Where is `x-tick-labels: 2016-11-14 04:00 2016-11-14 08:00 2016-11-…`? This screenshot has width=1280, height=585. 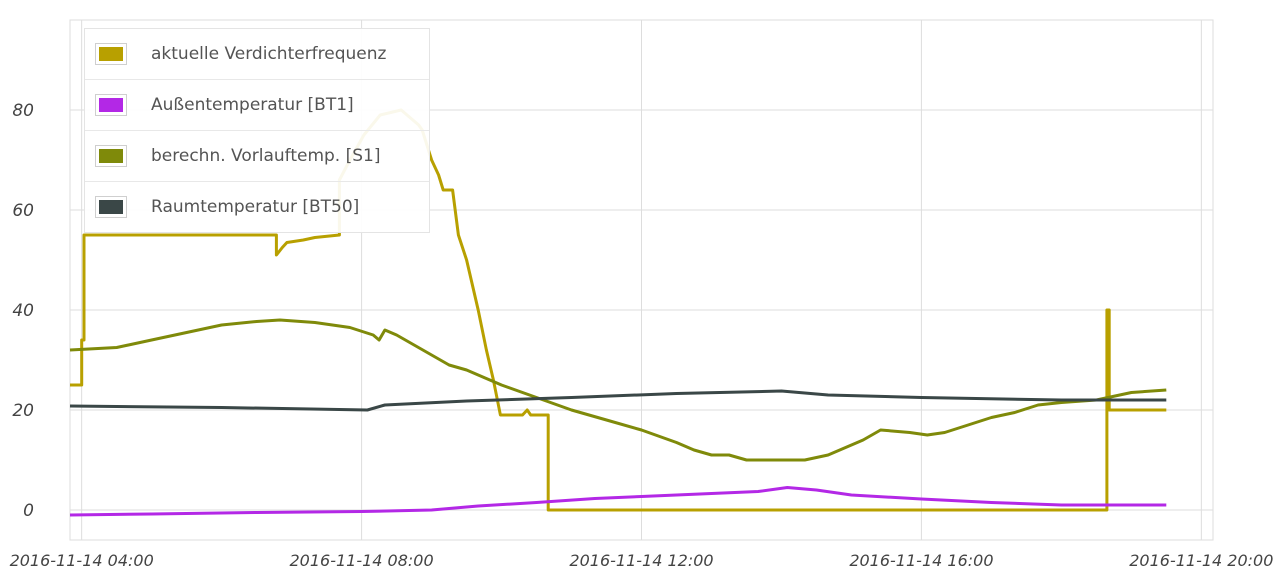 x-tick-labels: 2016-11-14 04:00 2016-11-14 08:00 2016-11-… is located at coordinates (642, 560).